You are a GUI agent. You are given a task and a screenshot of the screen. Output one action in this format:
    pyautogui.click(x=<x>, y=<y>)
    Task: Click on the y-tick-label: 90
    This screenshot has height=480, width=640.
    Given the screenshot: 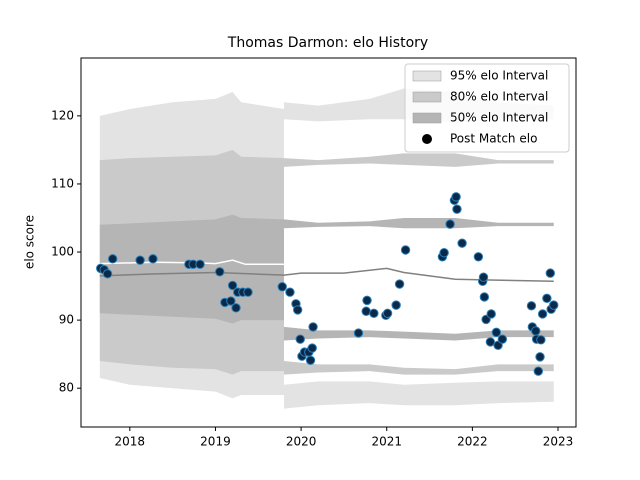 What is the action you would take?
    pyautogui.click(x=66, y=320)
    